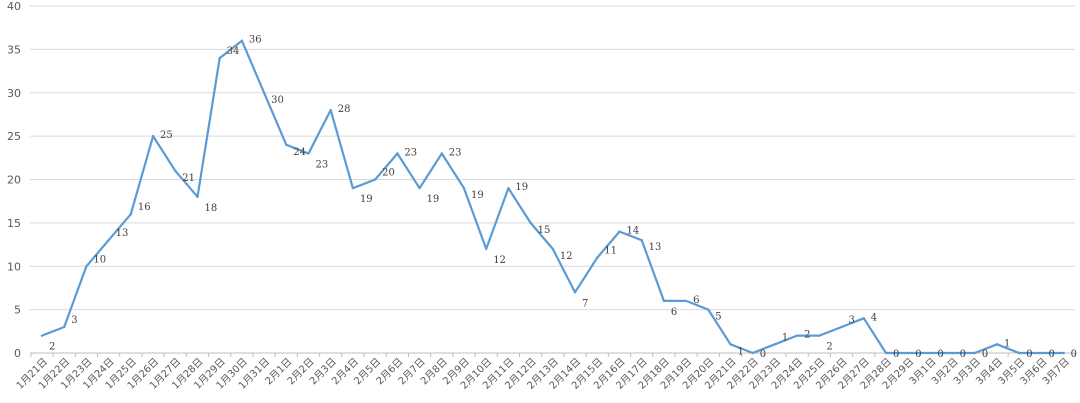  I want to click on data-label: 28, so click(344, 109).